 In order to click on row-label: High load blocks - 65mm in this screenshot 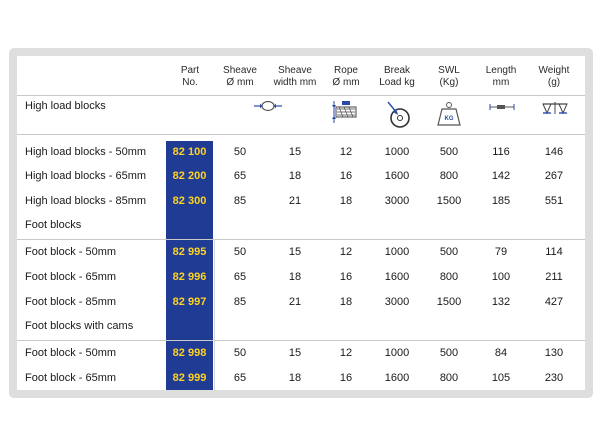, I will do `click(86, 176)`.